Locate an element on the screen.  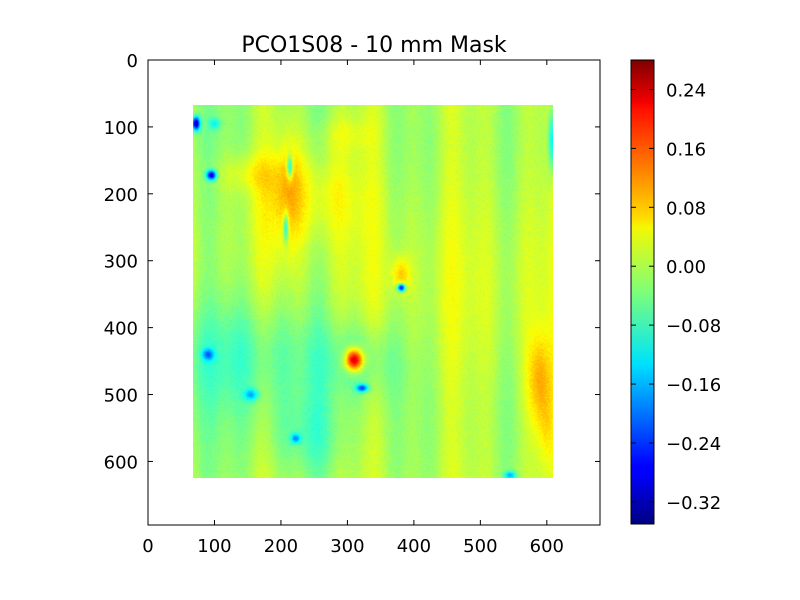
colorbar-tick-label: 0.08 is located at coordinates (686, 208).